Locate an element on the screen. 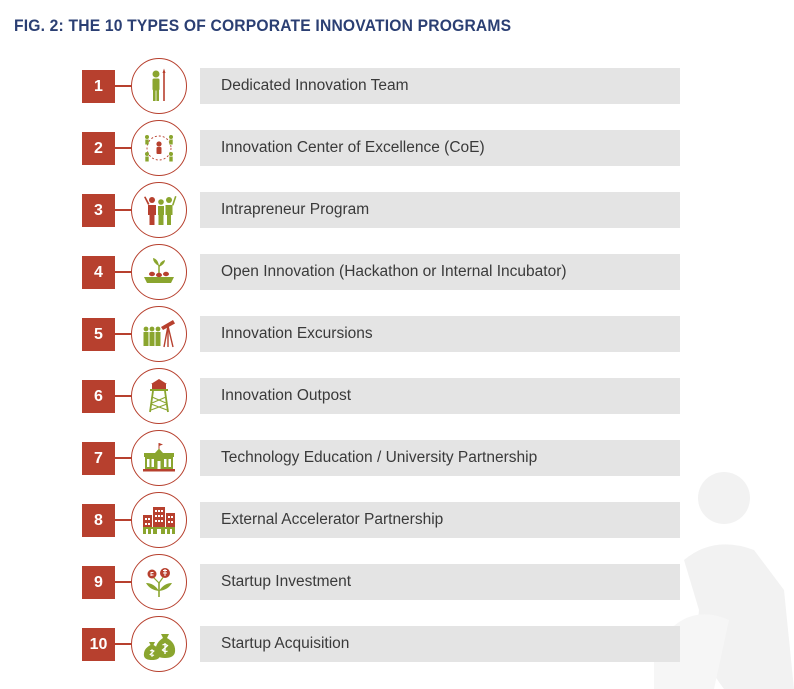 The height and width of the screenshot is (689, 794). list-item: Dedicated Innovation Team 1 is located at coordinates (397, 89).